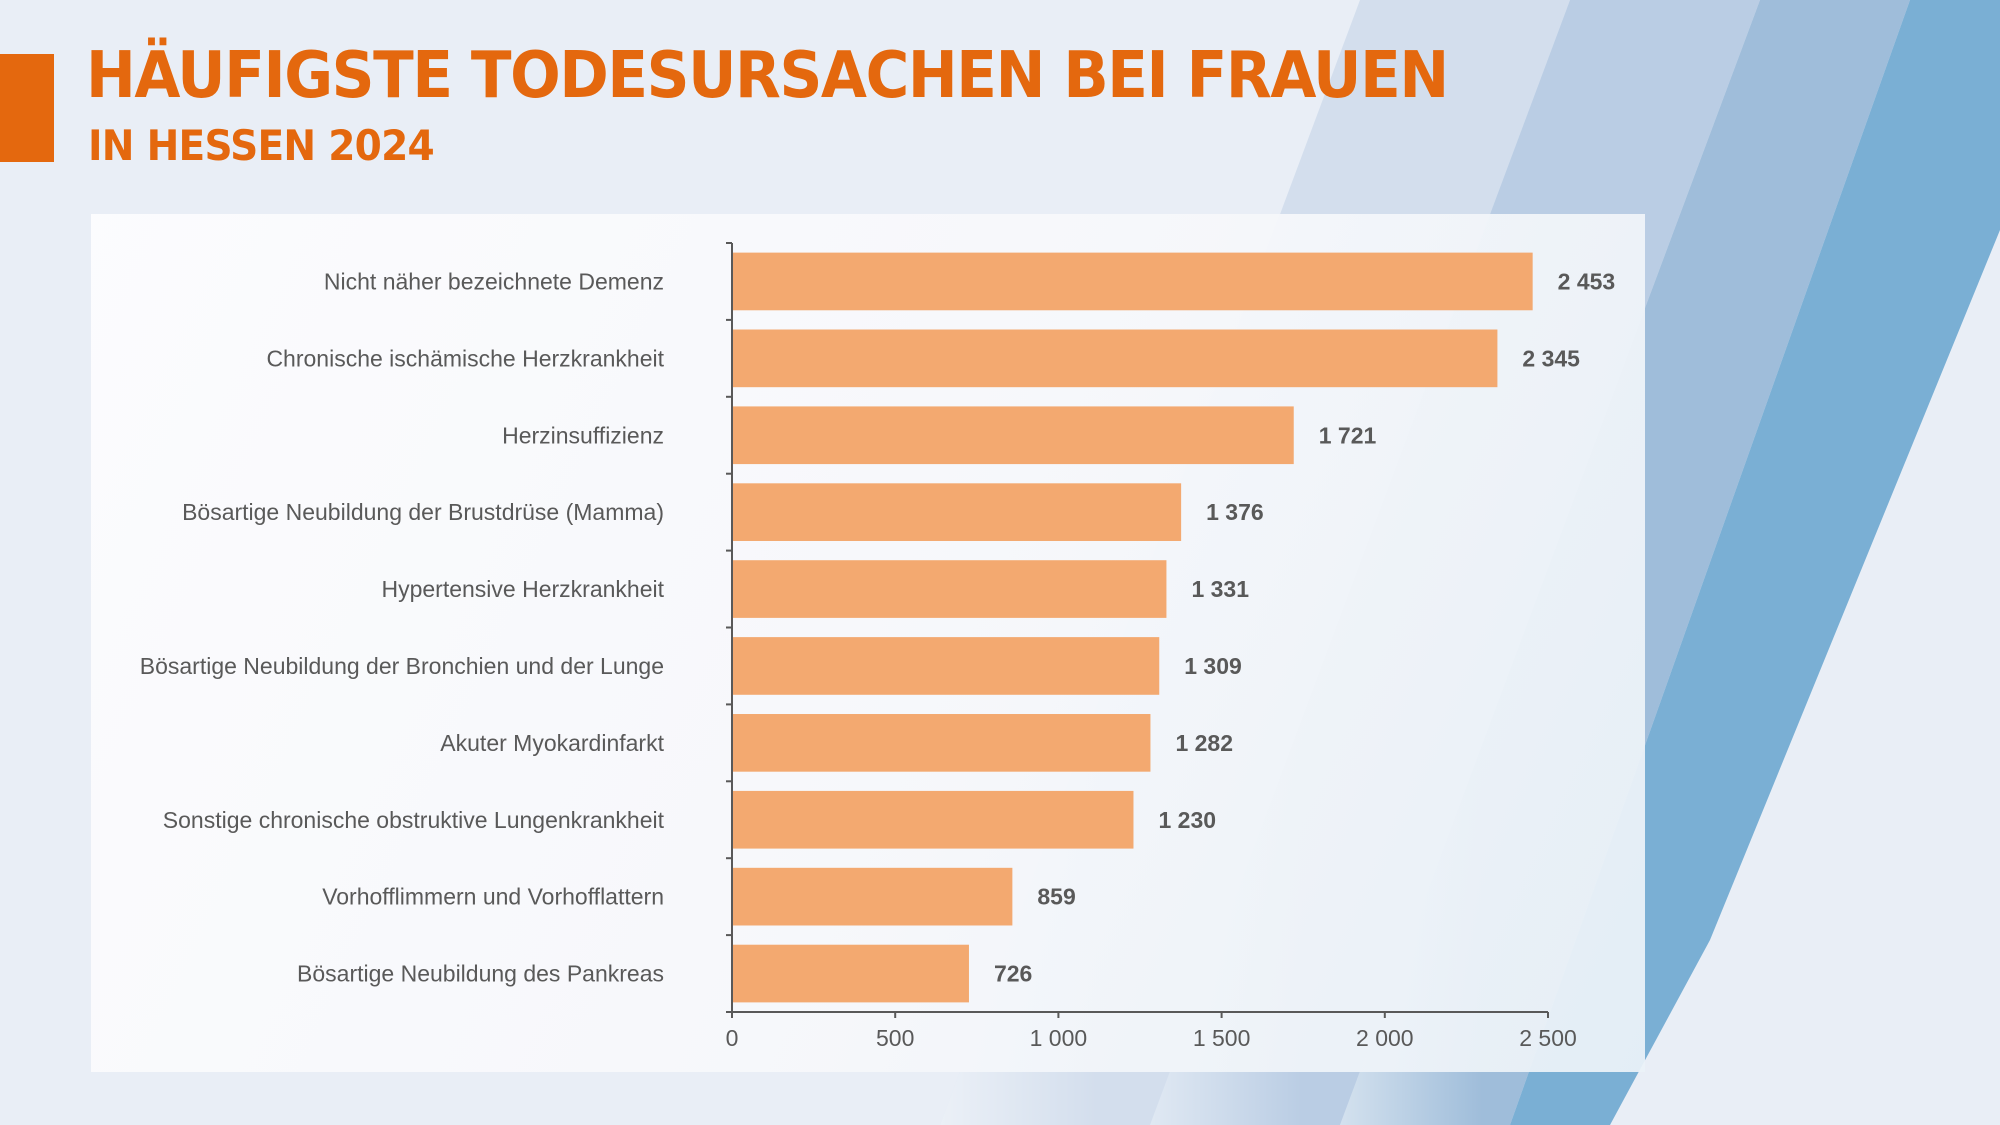 The height and width of the screenshot is (1125, 2000). What do you see at coordinates (1204, 743) in the screenshot?
I see `data-label: 1 282` at bounding box center [1204, 743].